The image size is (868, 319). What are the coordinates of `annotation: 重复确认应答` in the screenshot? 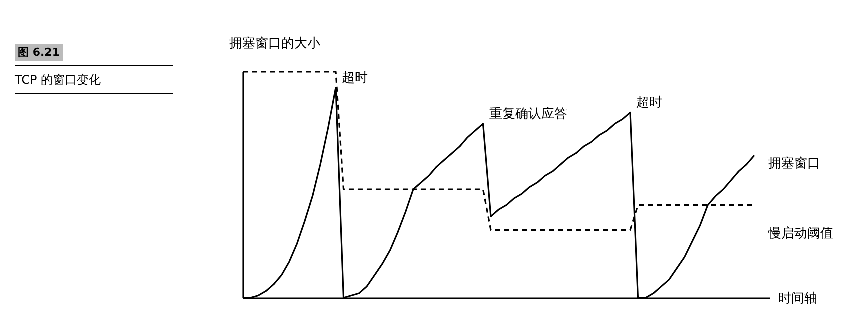 It's located at (528, 114).